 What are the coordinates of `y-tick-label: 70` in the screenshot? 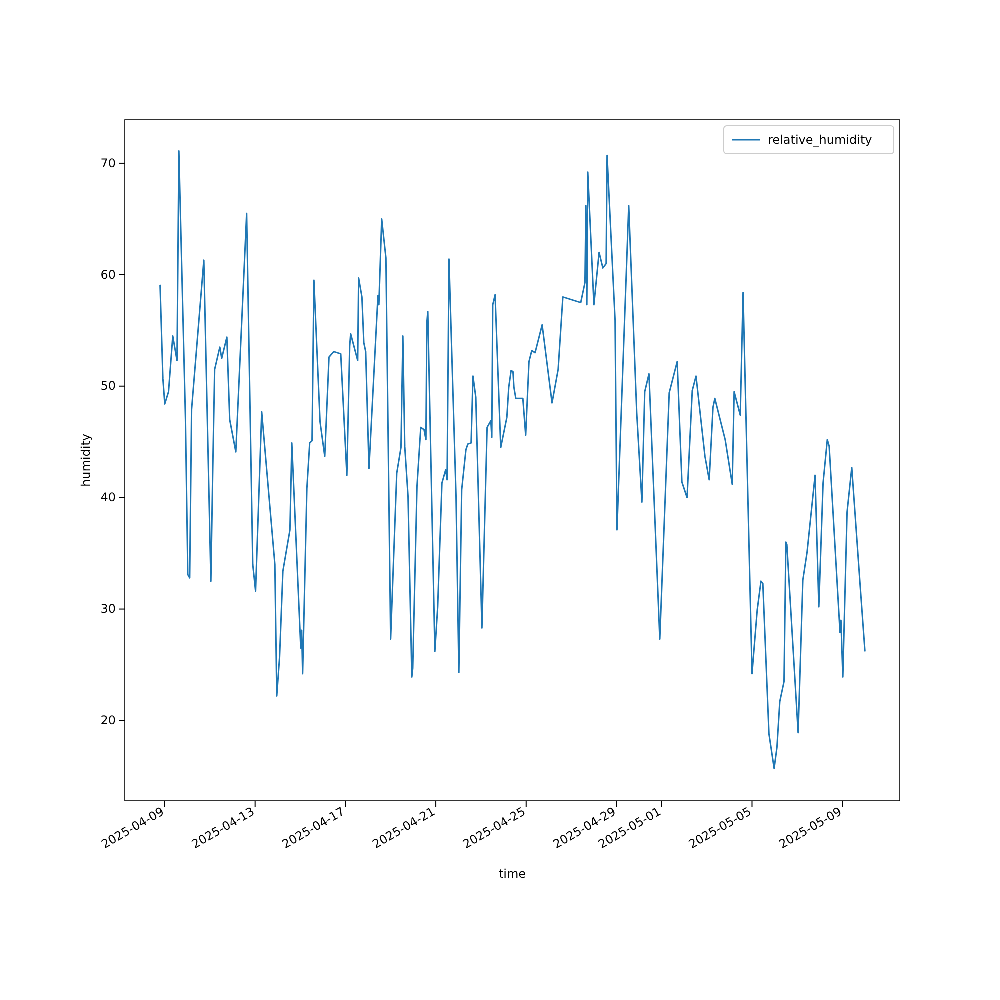 It's located at (108, 163).